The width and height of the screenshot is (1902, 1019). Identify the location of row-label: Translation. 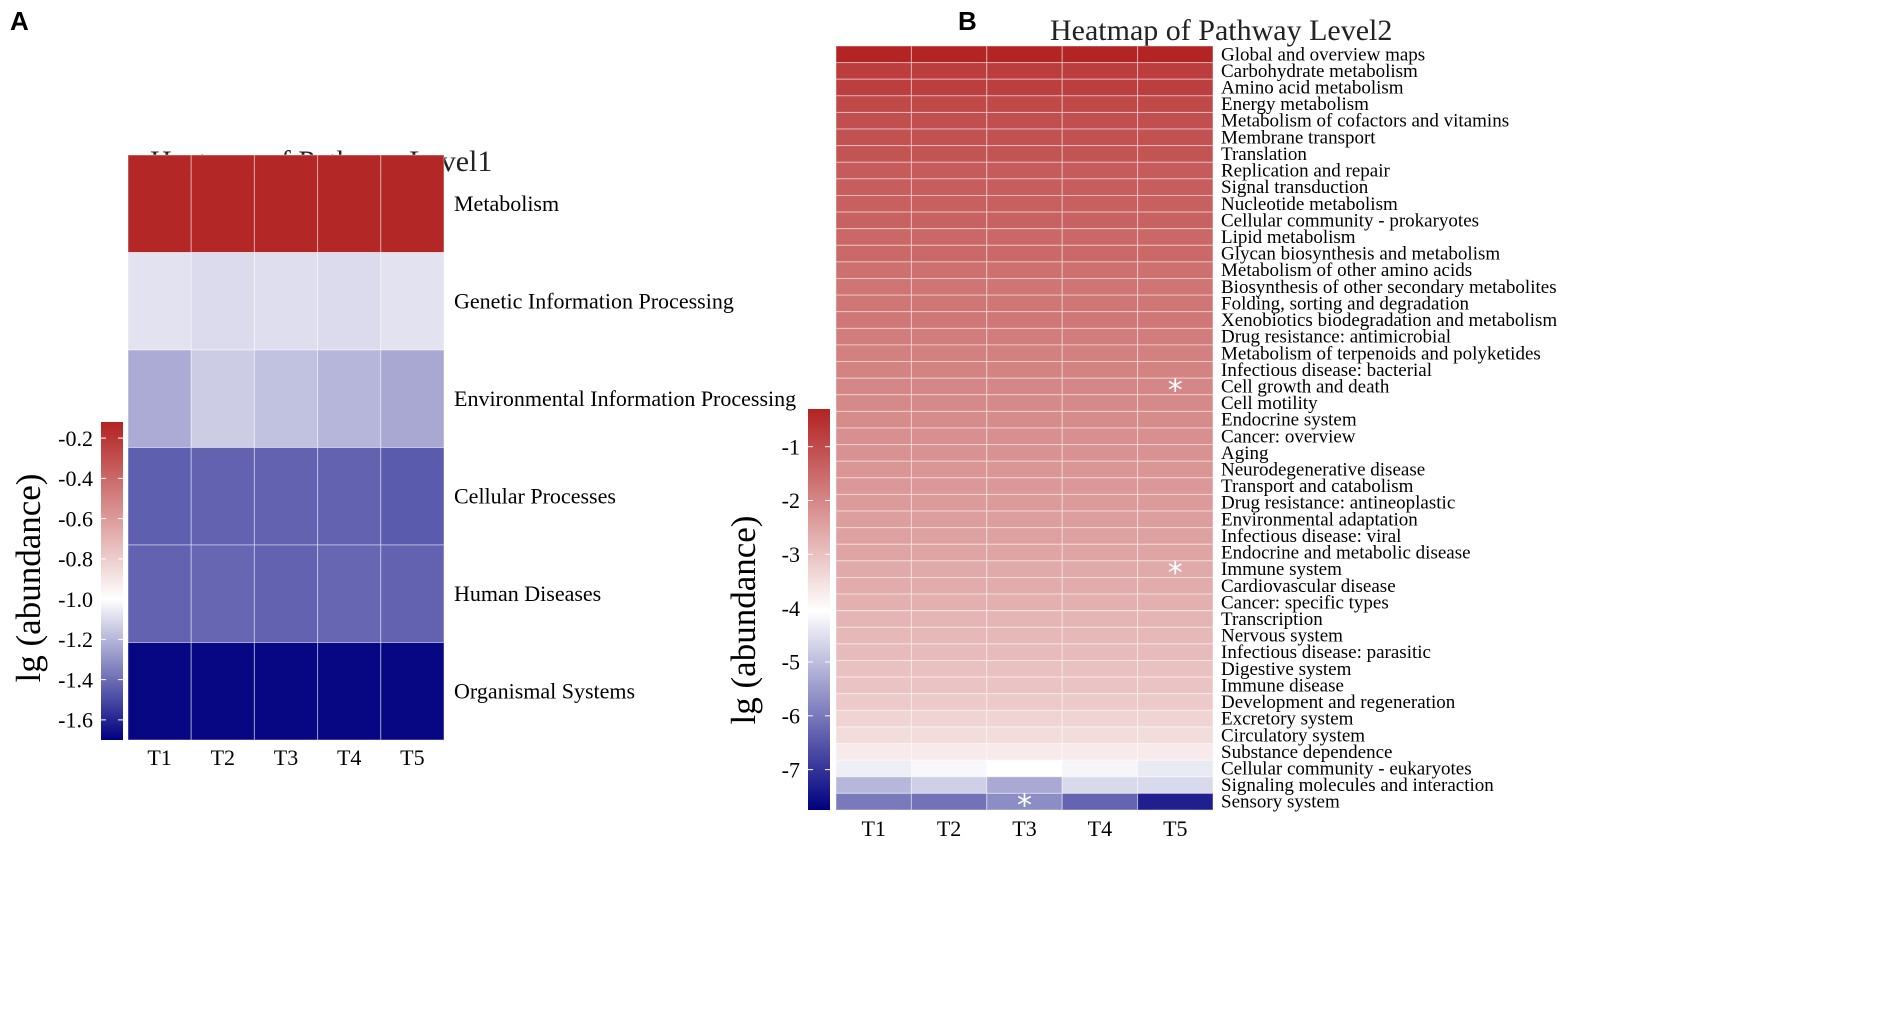
(1264, 154).